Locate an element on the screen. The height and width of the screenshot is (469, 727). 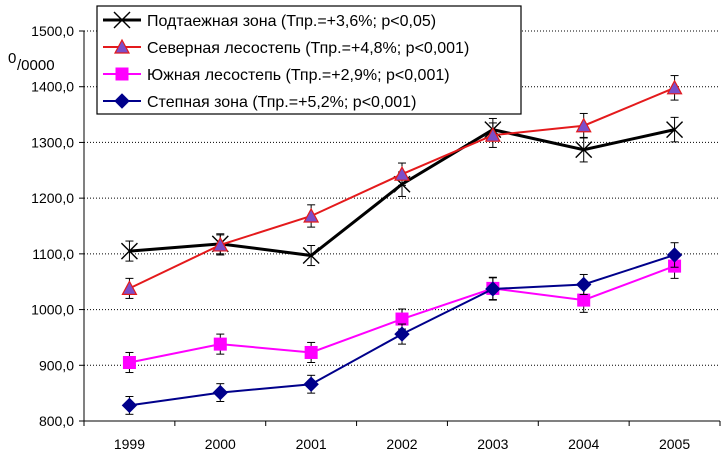
legend-entry: Подтаежная зона (Тпр.=+3,6%; p<0,05) is located at coordinates (269, 20).